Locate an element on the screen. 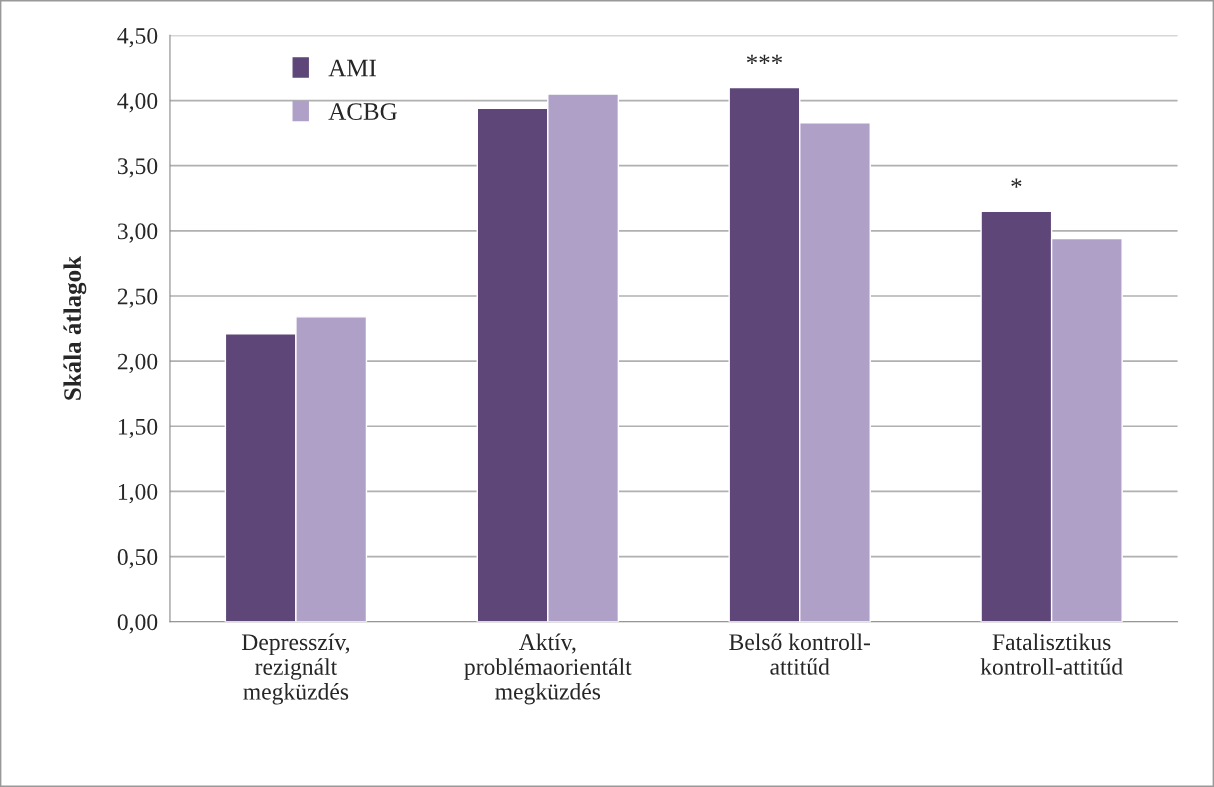 The height and width of the screenshot is (787, 1214). legend-label: AMI is located at coordinates (352, 68).